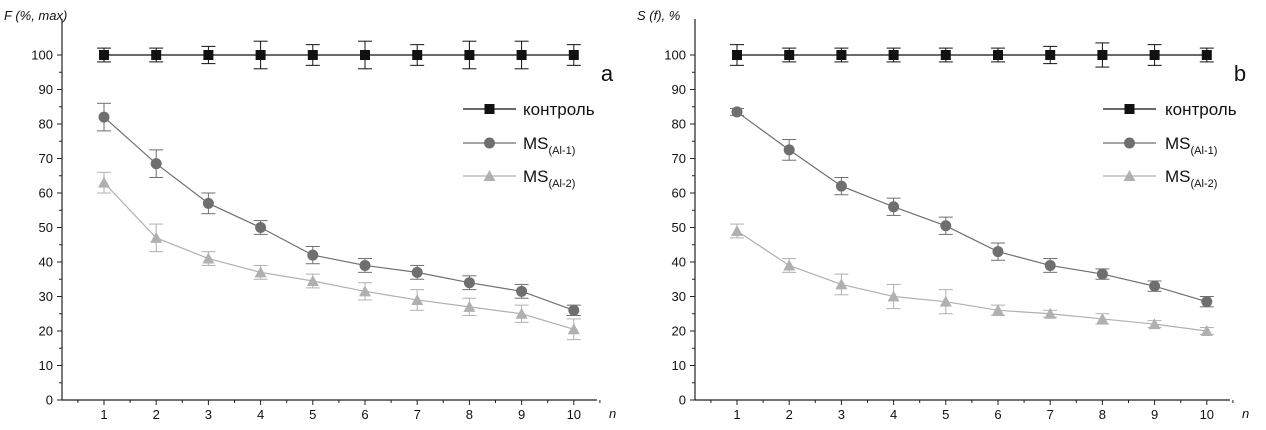 The width and height of the screenshot is (1266, 430). I want to click on x-tick-label: 6, so click(997, 414).